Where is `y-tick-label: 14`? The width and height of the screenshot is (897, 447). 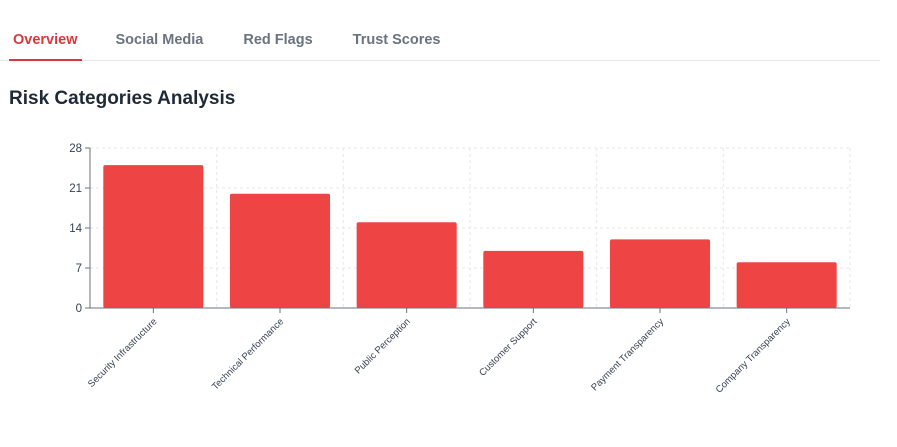 y-tick-label: 14 is located at coordinates (75, 229).